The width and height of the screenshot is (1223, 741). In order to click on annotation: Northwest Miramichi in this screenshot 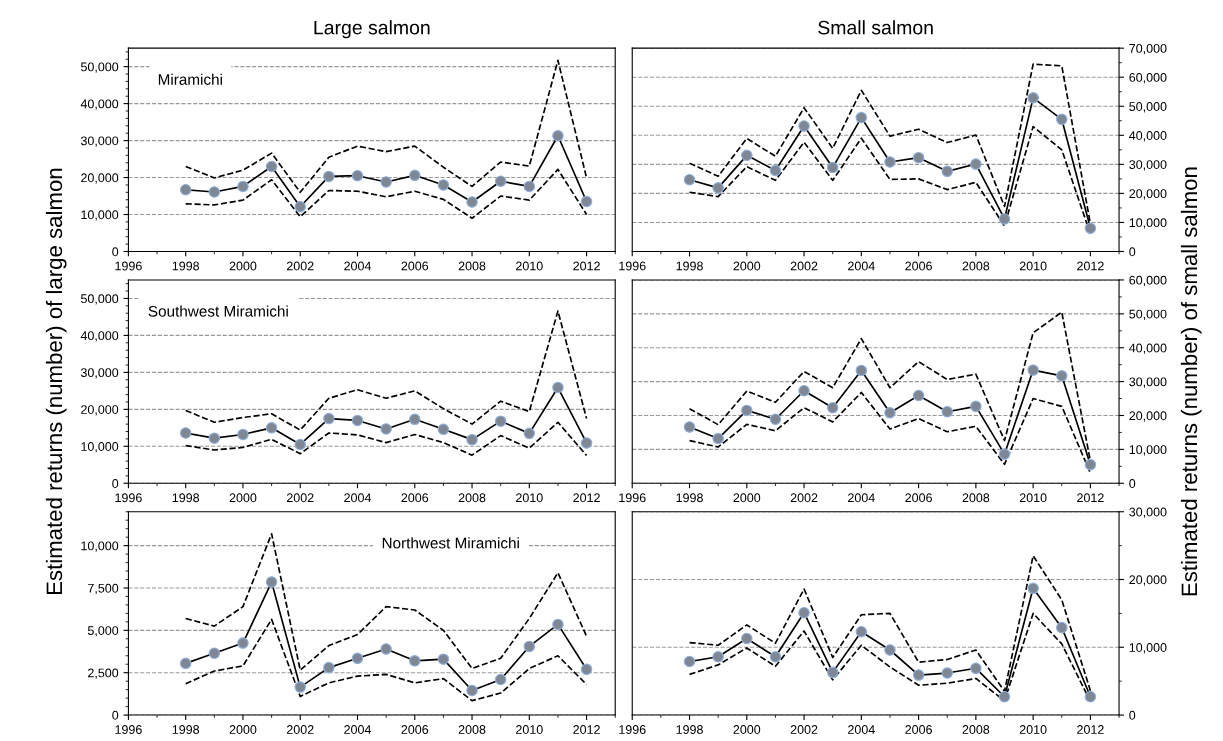, I will do `click(450, 543)`.